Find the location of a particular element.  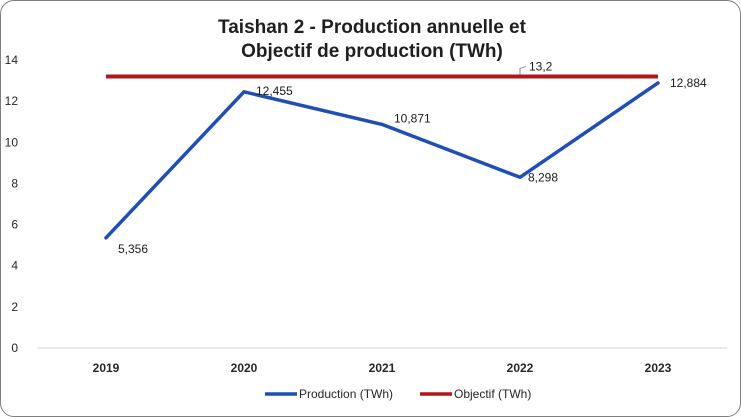

production-data-label: 12,884 is located at coordinates (688, 83).